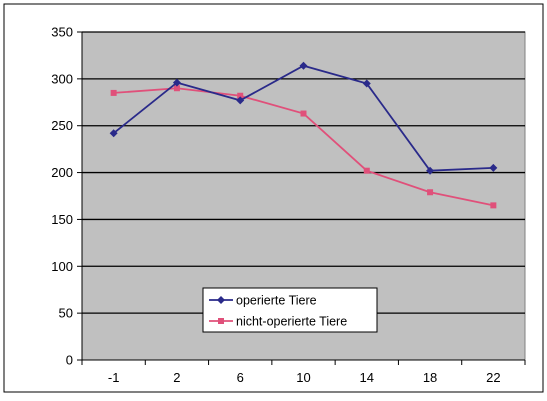 This screenshot has height=401, width=547. Describe the element at coordinates (240, 377) in the screenshot. I see `x-tick-label: 6` at that location.